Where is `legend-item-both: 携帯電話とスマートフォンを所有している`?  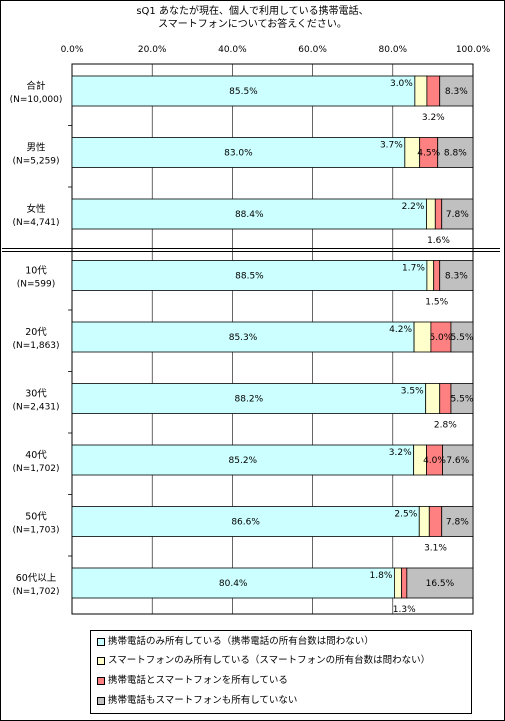
legend-item-both: 携帯電話とスマートフォンを所有している is located at coordinates (192, 681).